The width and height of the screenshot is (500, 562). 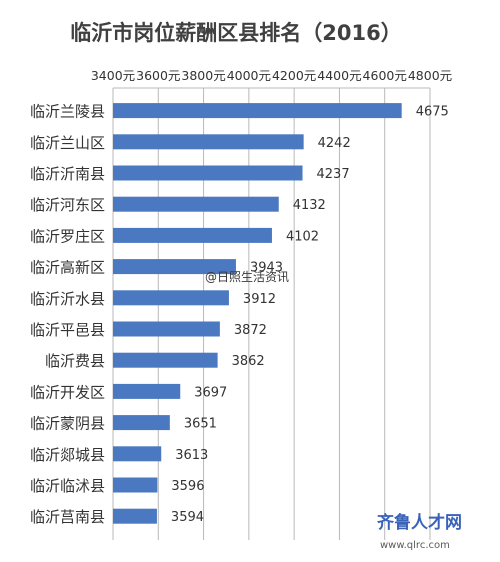 I want to click on data-label: 3943, so click(x=266, y=268).